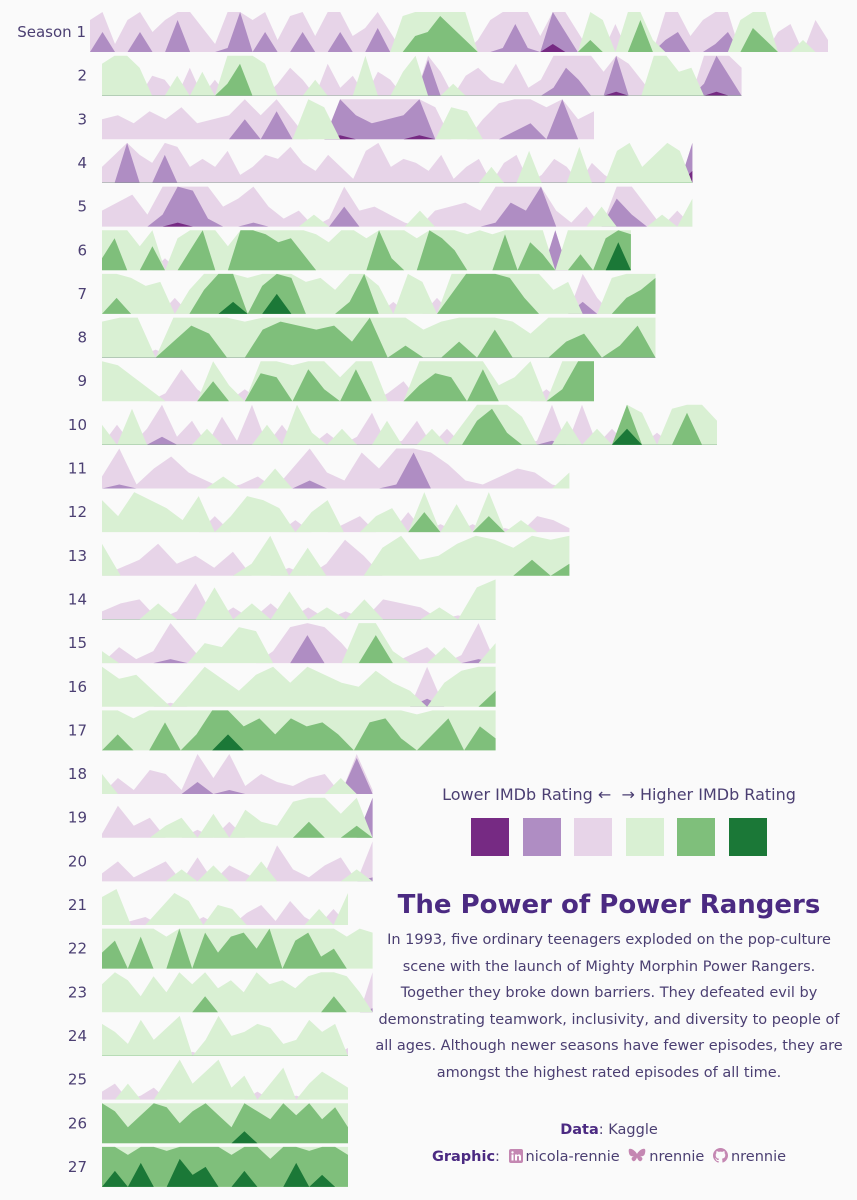 The height and width of the screenshot is (1200, 857). I want to click on season-label-26: 26, so click(77, 1123).